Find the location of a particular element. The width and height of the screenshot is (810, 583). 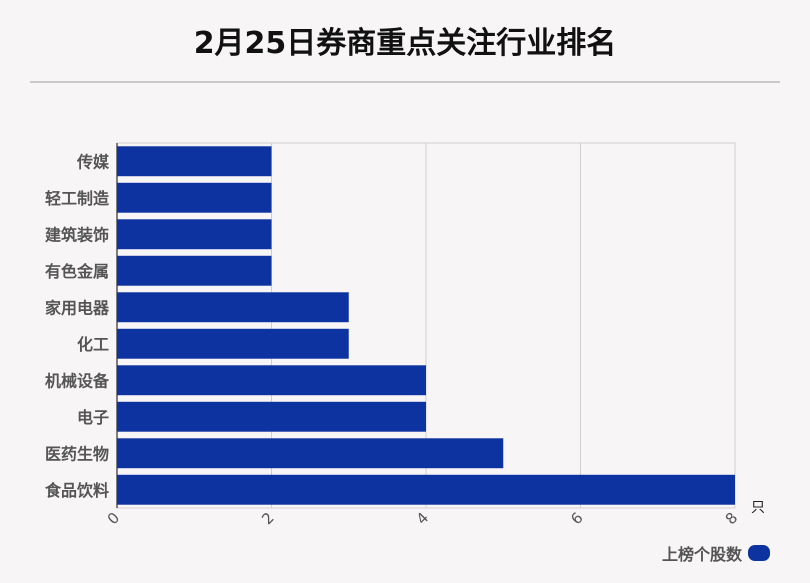

x-tick-label: 8 is located at coordinates (731, 518).